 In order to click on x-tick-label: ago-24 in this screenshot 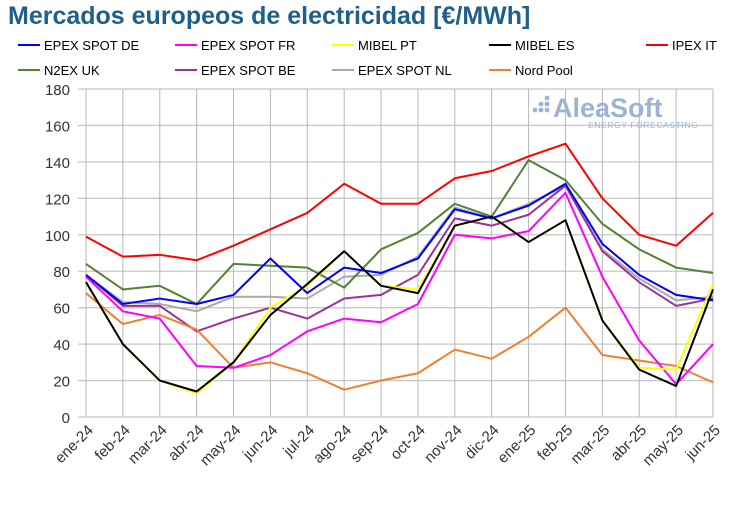, I will do `click(332, 444)`.